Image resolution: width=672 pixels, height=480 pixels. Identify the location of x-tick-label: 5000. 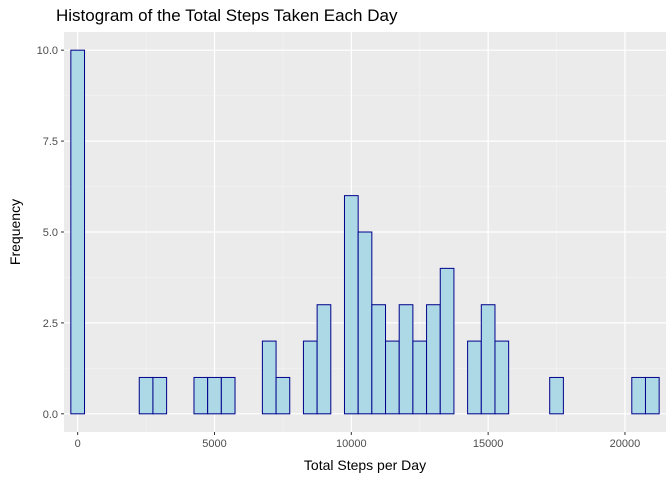
(214, 444).